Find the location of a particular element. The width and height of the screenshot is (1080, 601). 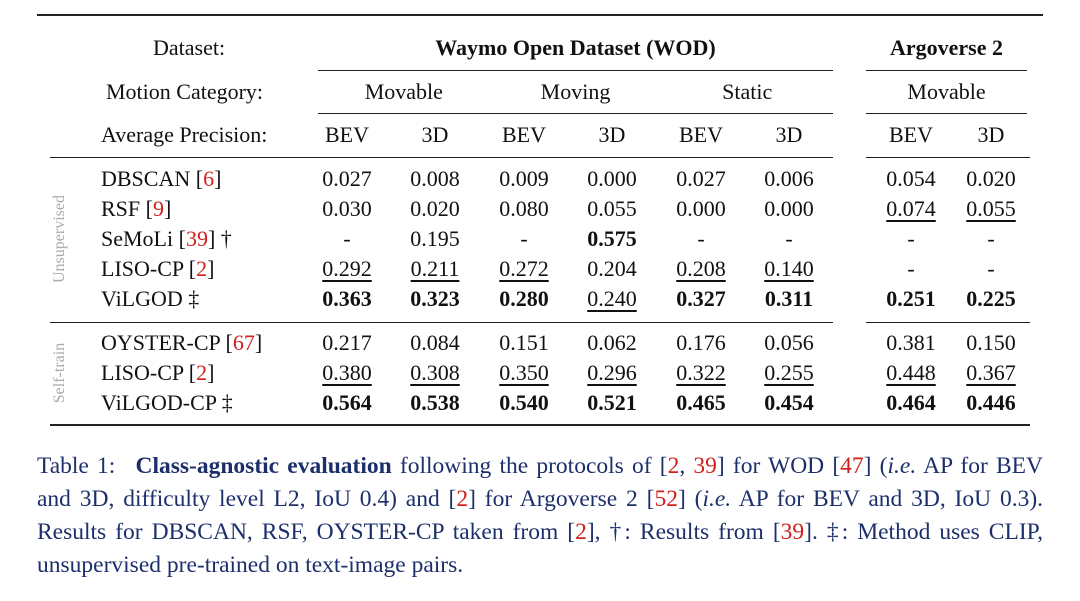

table-cell: 0.009 is located at coordinates (524, 178).